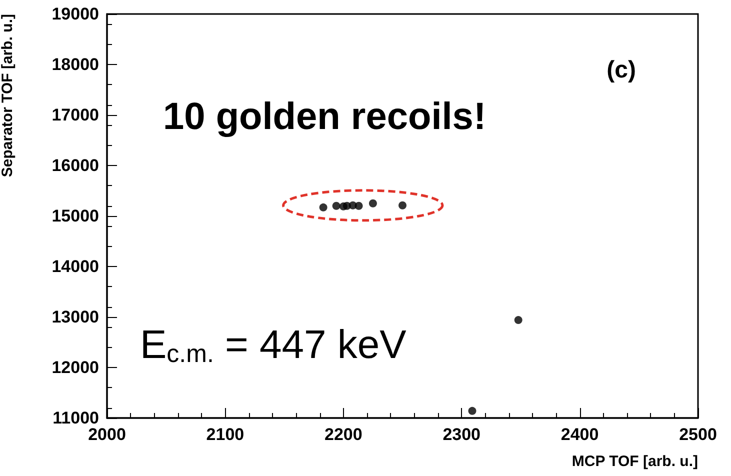 The width and height of the screenshot is (731, 476). I want to click on x-tick-label: 2300, so click(461, 434).